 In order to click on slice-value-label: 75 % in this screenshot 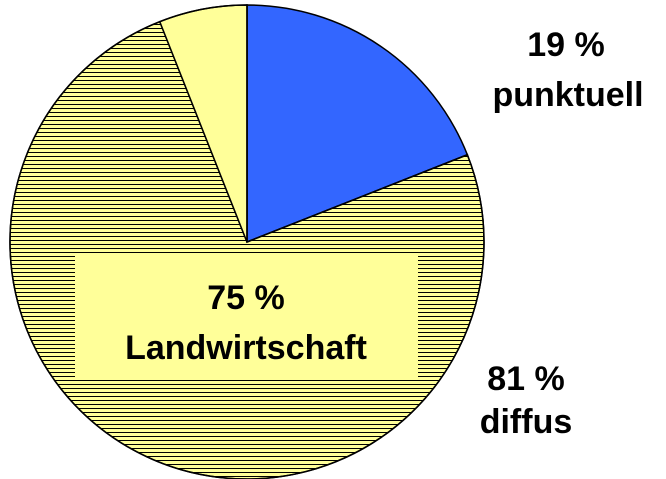, I will do `click(246, 298)`.